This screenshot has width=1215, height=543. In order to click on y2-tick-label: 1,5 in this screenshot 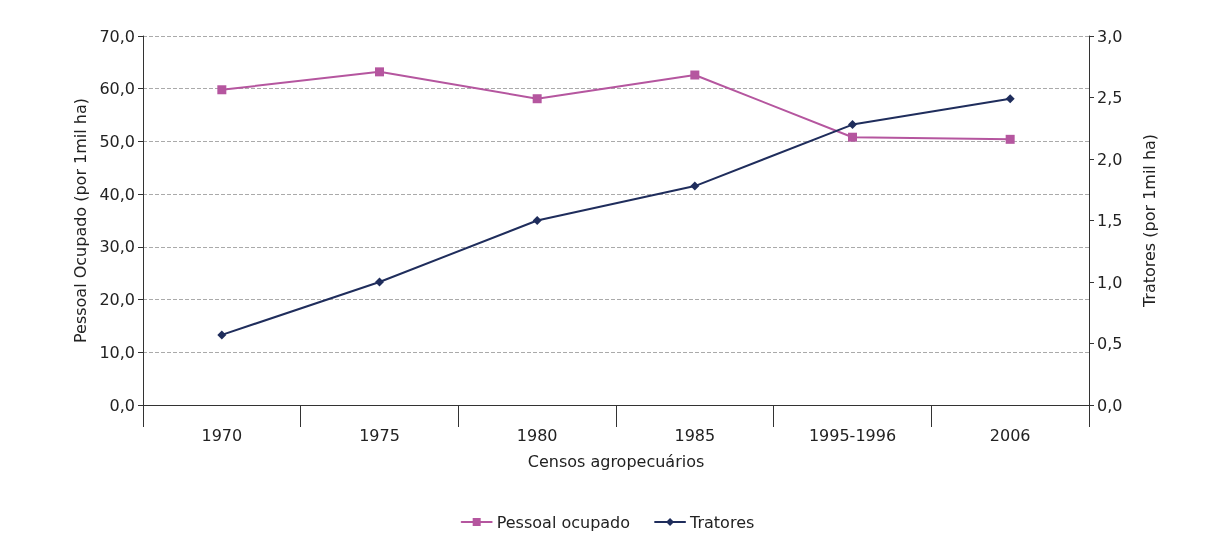, I will do `click(1110, 220)`.